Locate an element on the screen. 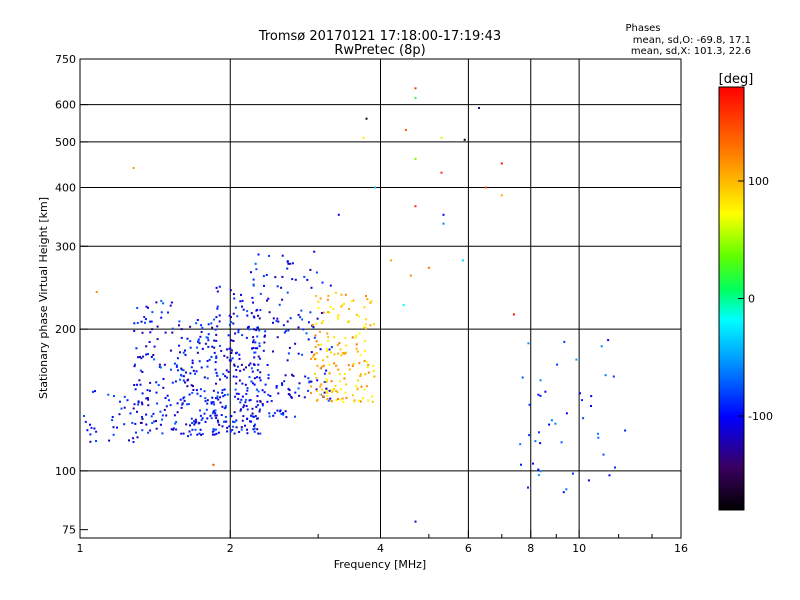 This screenshot has height=600, width=800. x-axis-label: Frequency [MHz] is located at coordinates (380, 564).